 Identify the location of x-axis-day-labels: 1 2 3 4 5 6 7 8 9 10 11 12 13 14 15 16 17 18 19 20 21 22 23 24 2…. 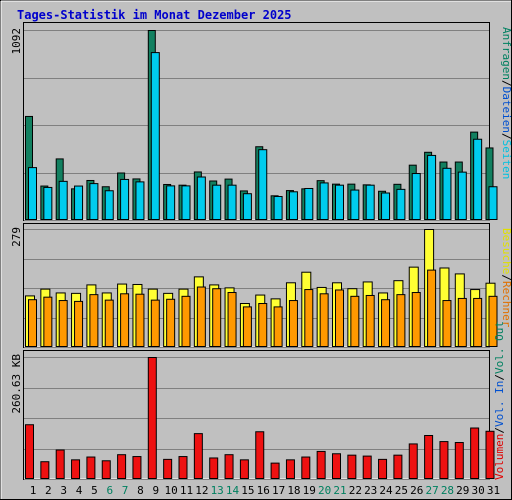
(265, 490).